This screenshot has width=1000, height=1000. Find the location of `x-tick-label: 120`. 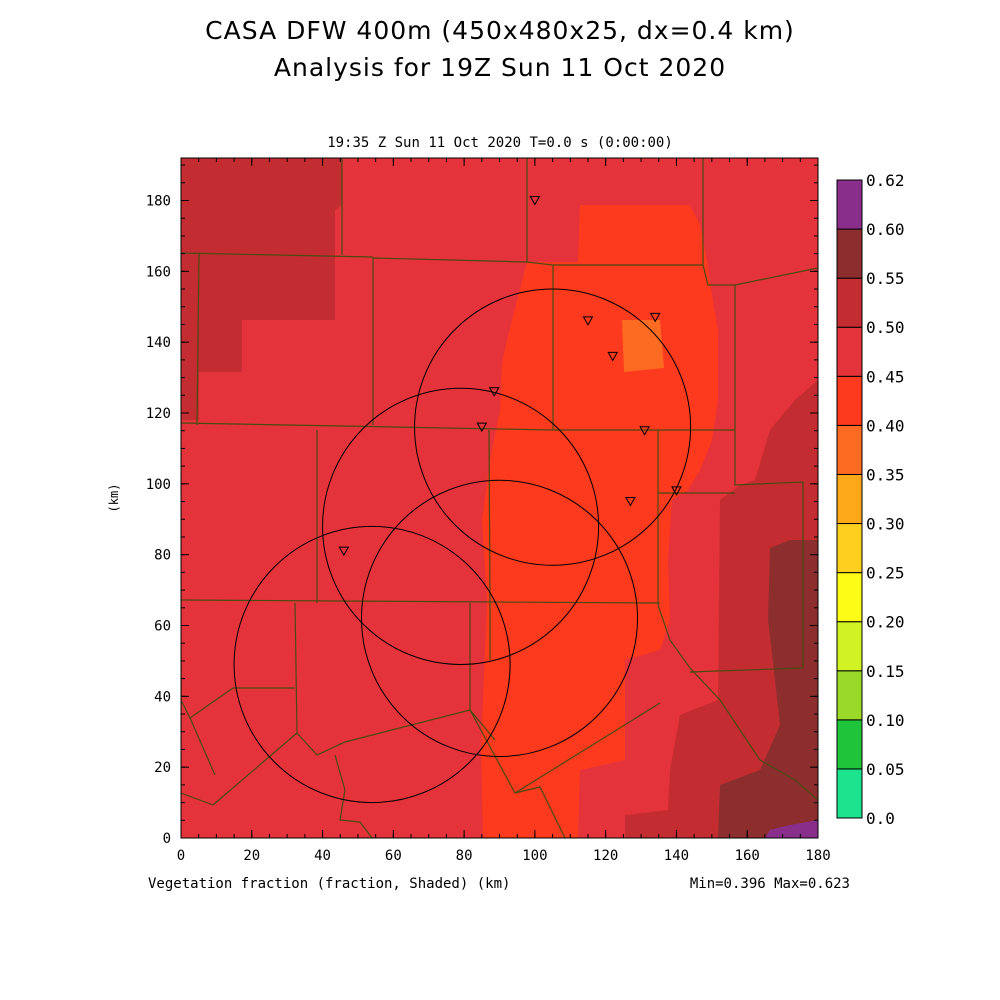

x-tick-label: 120 is located at coordinates (605, 856).